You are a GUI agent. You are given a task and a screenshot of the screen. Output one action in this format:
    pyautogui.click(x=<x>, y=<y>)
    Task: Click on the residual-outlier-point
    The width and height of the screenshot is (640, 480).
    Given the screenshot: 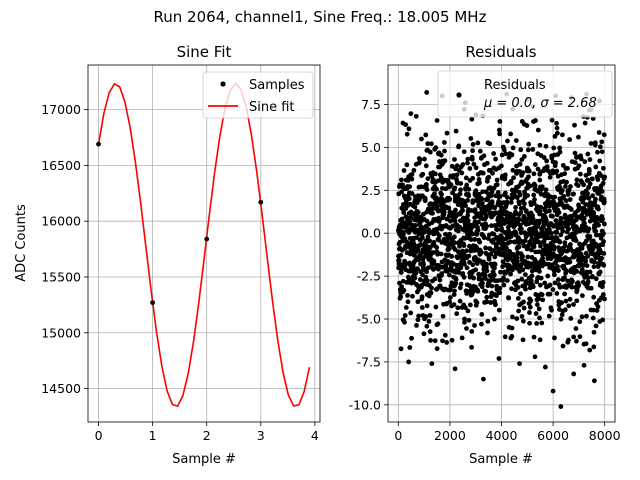 What is the action you would take?
    pyautogui.click(x=545, y=367)
    